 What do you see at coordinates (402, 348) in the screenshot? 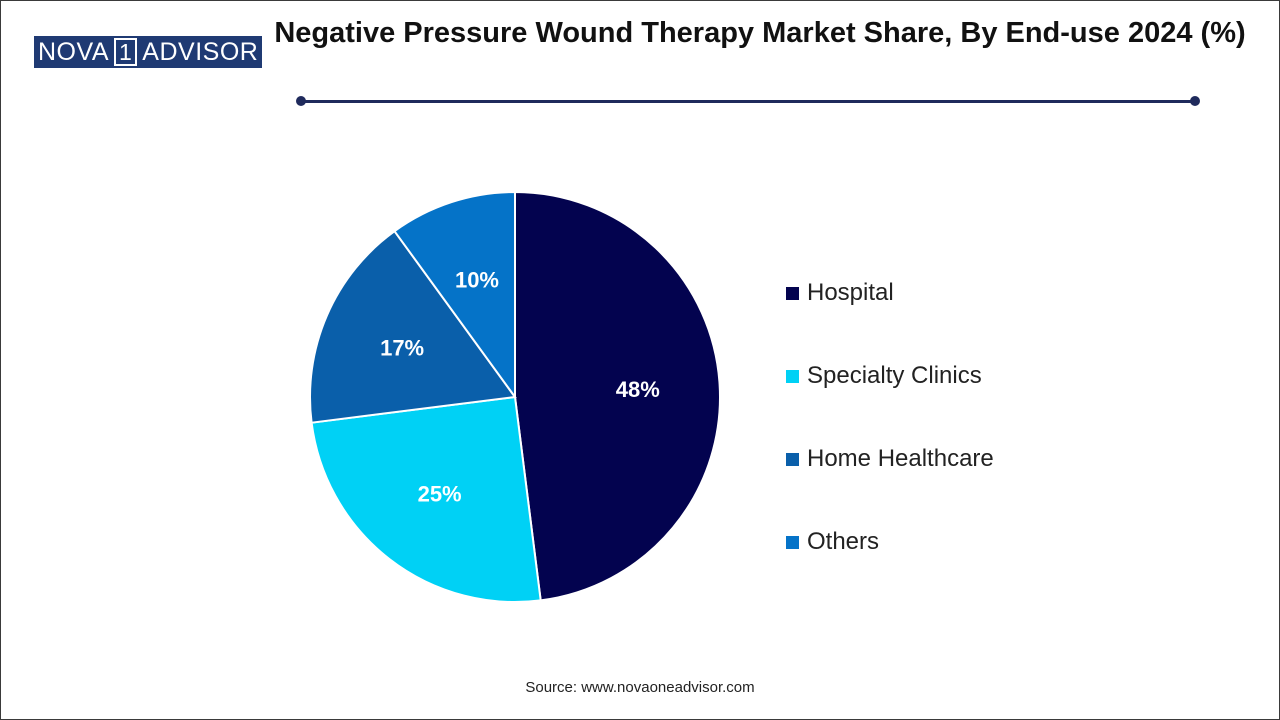
I see `data-label-home-healthcare: 17%` at bounding box center [402, 348].